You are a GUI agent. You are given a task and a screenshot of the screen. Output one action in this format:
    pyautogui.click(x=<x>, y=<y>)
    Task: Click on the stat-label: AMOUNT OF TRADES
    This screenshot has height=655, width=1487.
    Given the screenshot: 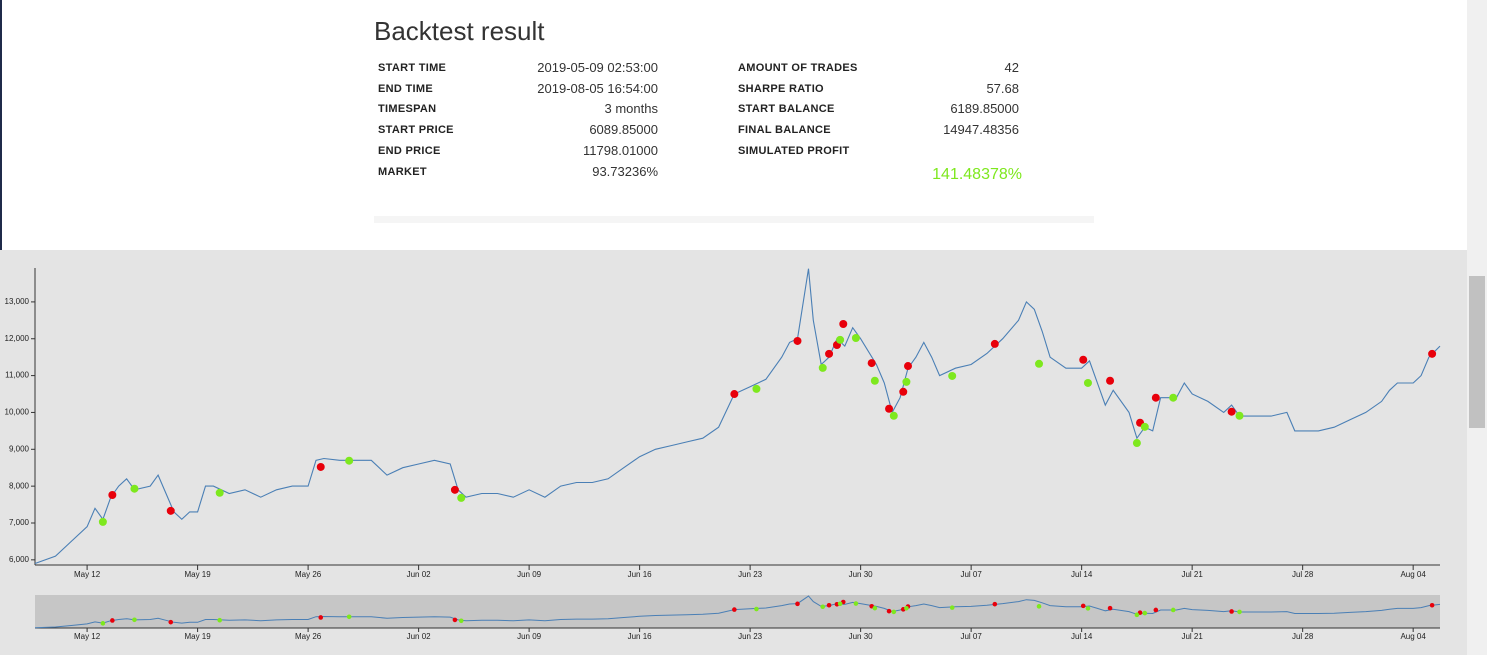 What is the action you would take?
    pyautogui.click(x=798, y=68)
    